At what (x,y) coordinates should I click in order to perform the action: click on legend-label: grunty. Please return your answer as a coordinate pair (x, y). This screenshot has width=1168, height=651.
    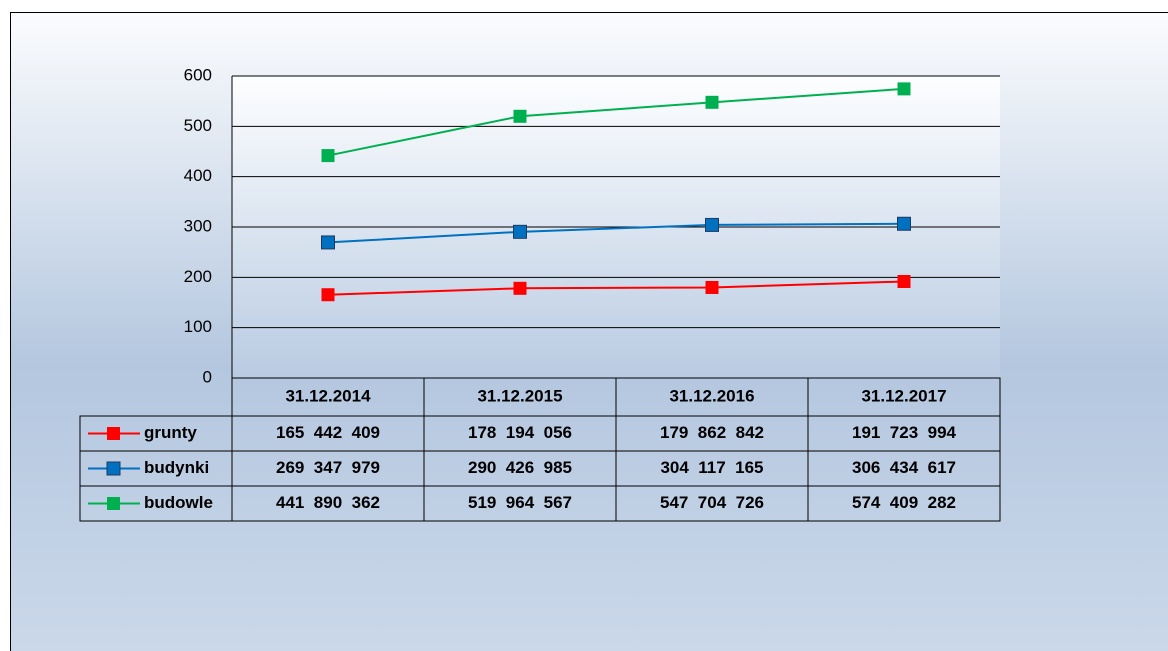
    Looking at the image, I should click on (170, 432).